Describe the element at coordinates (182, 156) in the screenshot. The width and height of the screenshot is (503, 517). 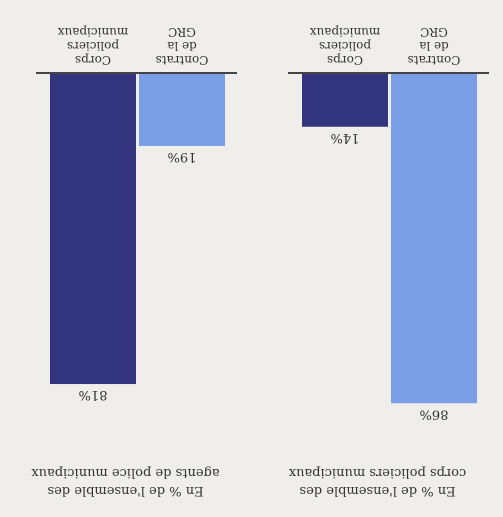
I see `value-label: 19%` at that location.